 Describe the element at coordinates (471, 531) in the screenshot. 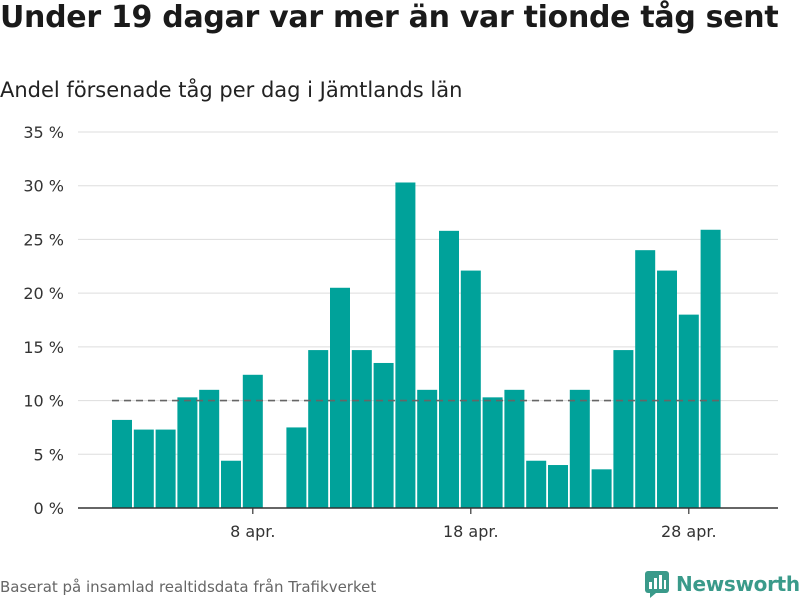

I see `x-tick-label: 18 apr.` at that location.